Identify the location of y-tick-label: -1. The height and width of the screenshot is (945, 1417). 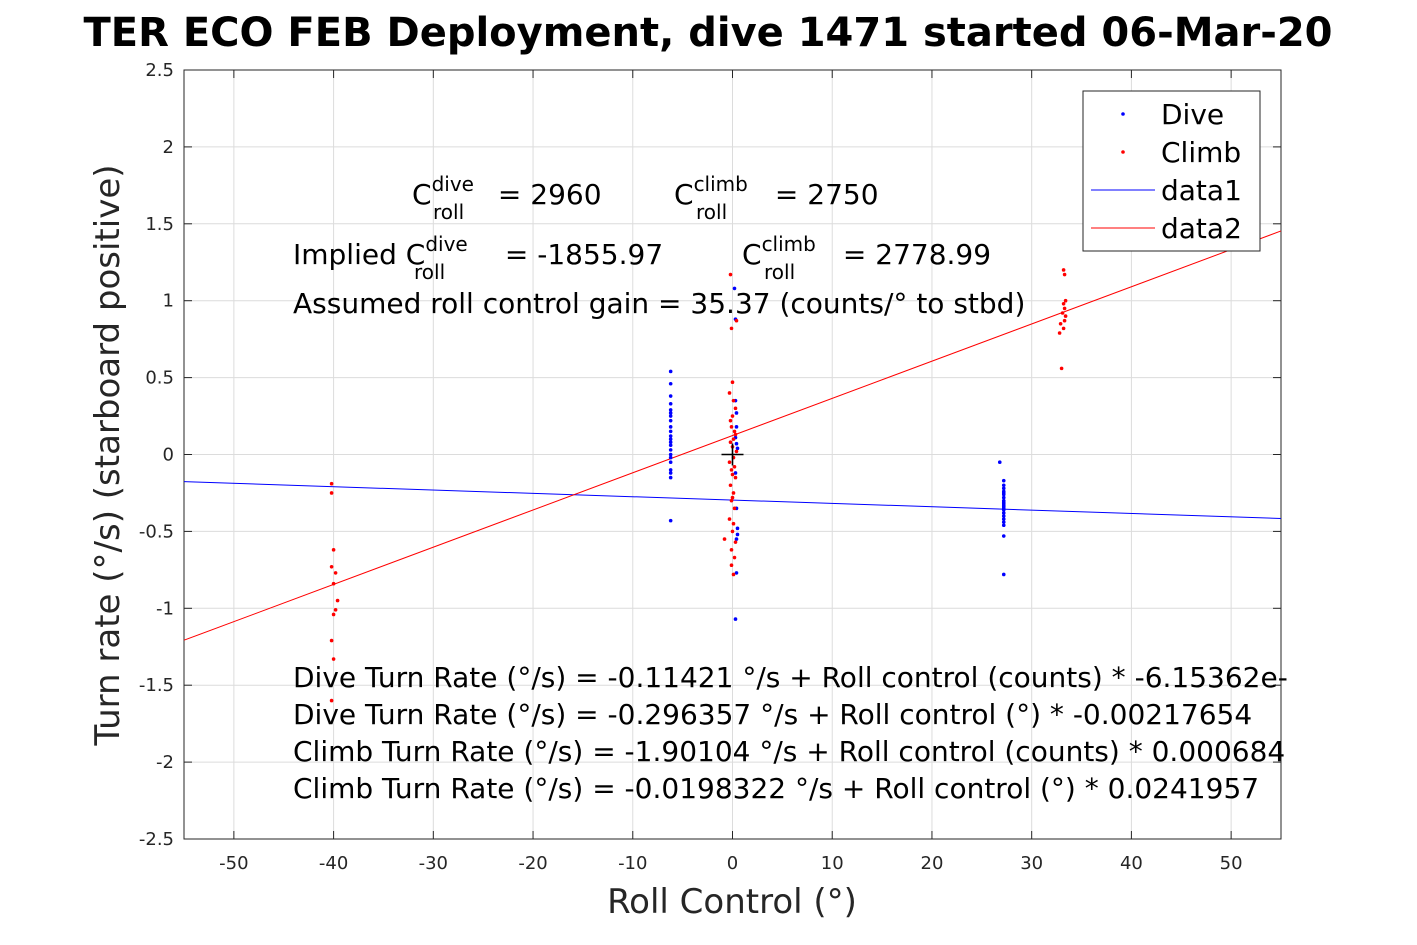
(165, 608).